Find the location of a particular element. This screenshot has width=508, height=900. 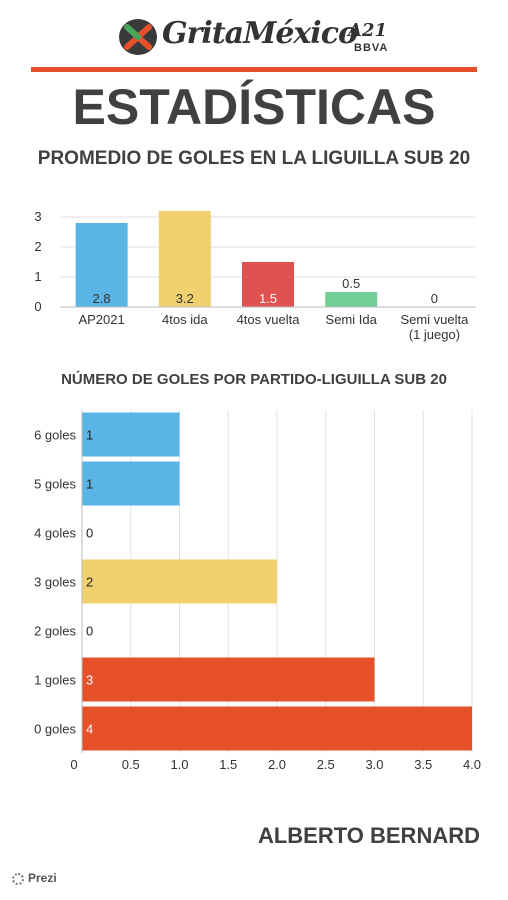

logo-wordmark: GritaMéxico is located at coordinates (260, 33).